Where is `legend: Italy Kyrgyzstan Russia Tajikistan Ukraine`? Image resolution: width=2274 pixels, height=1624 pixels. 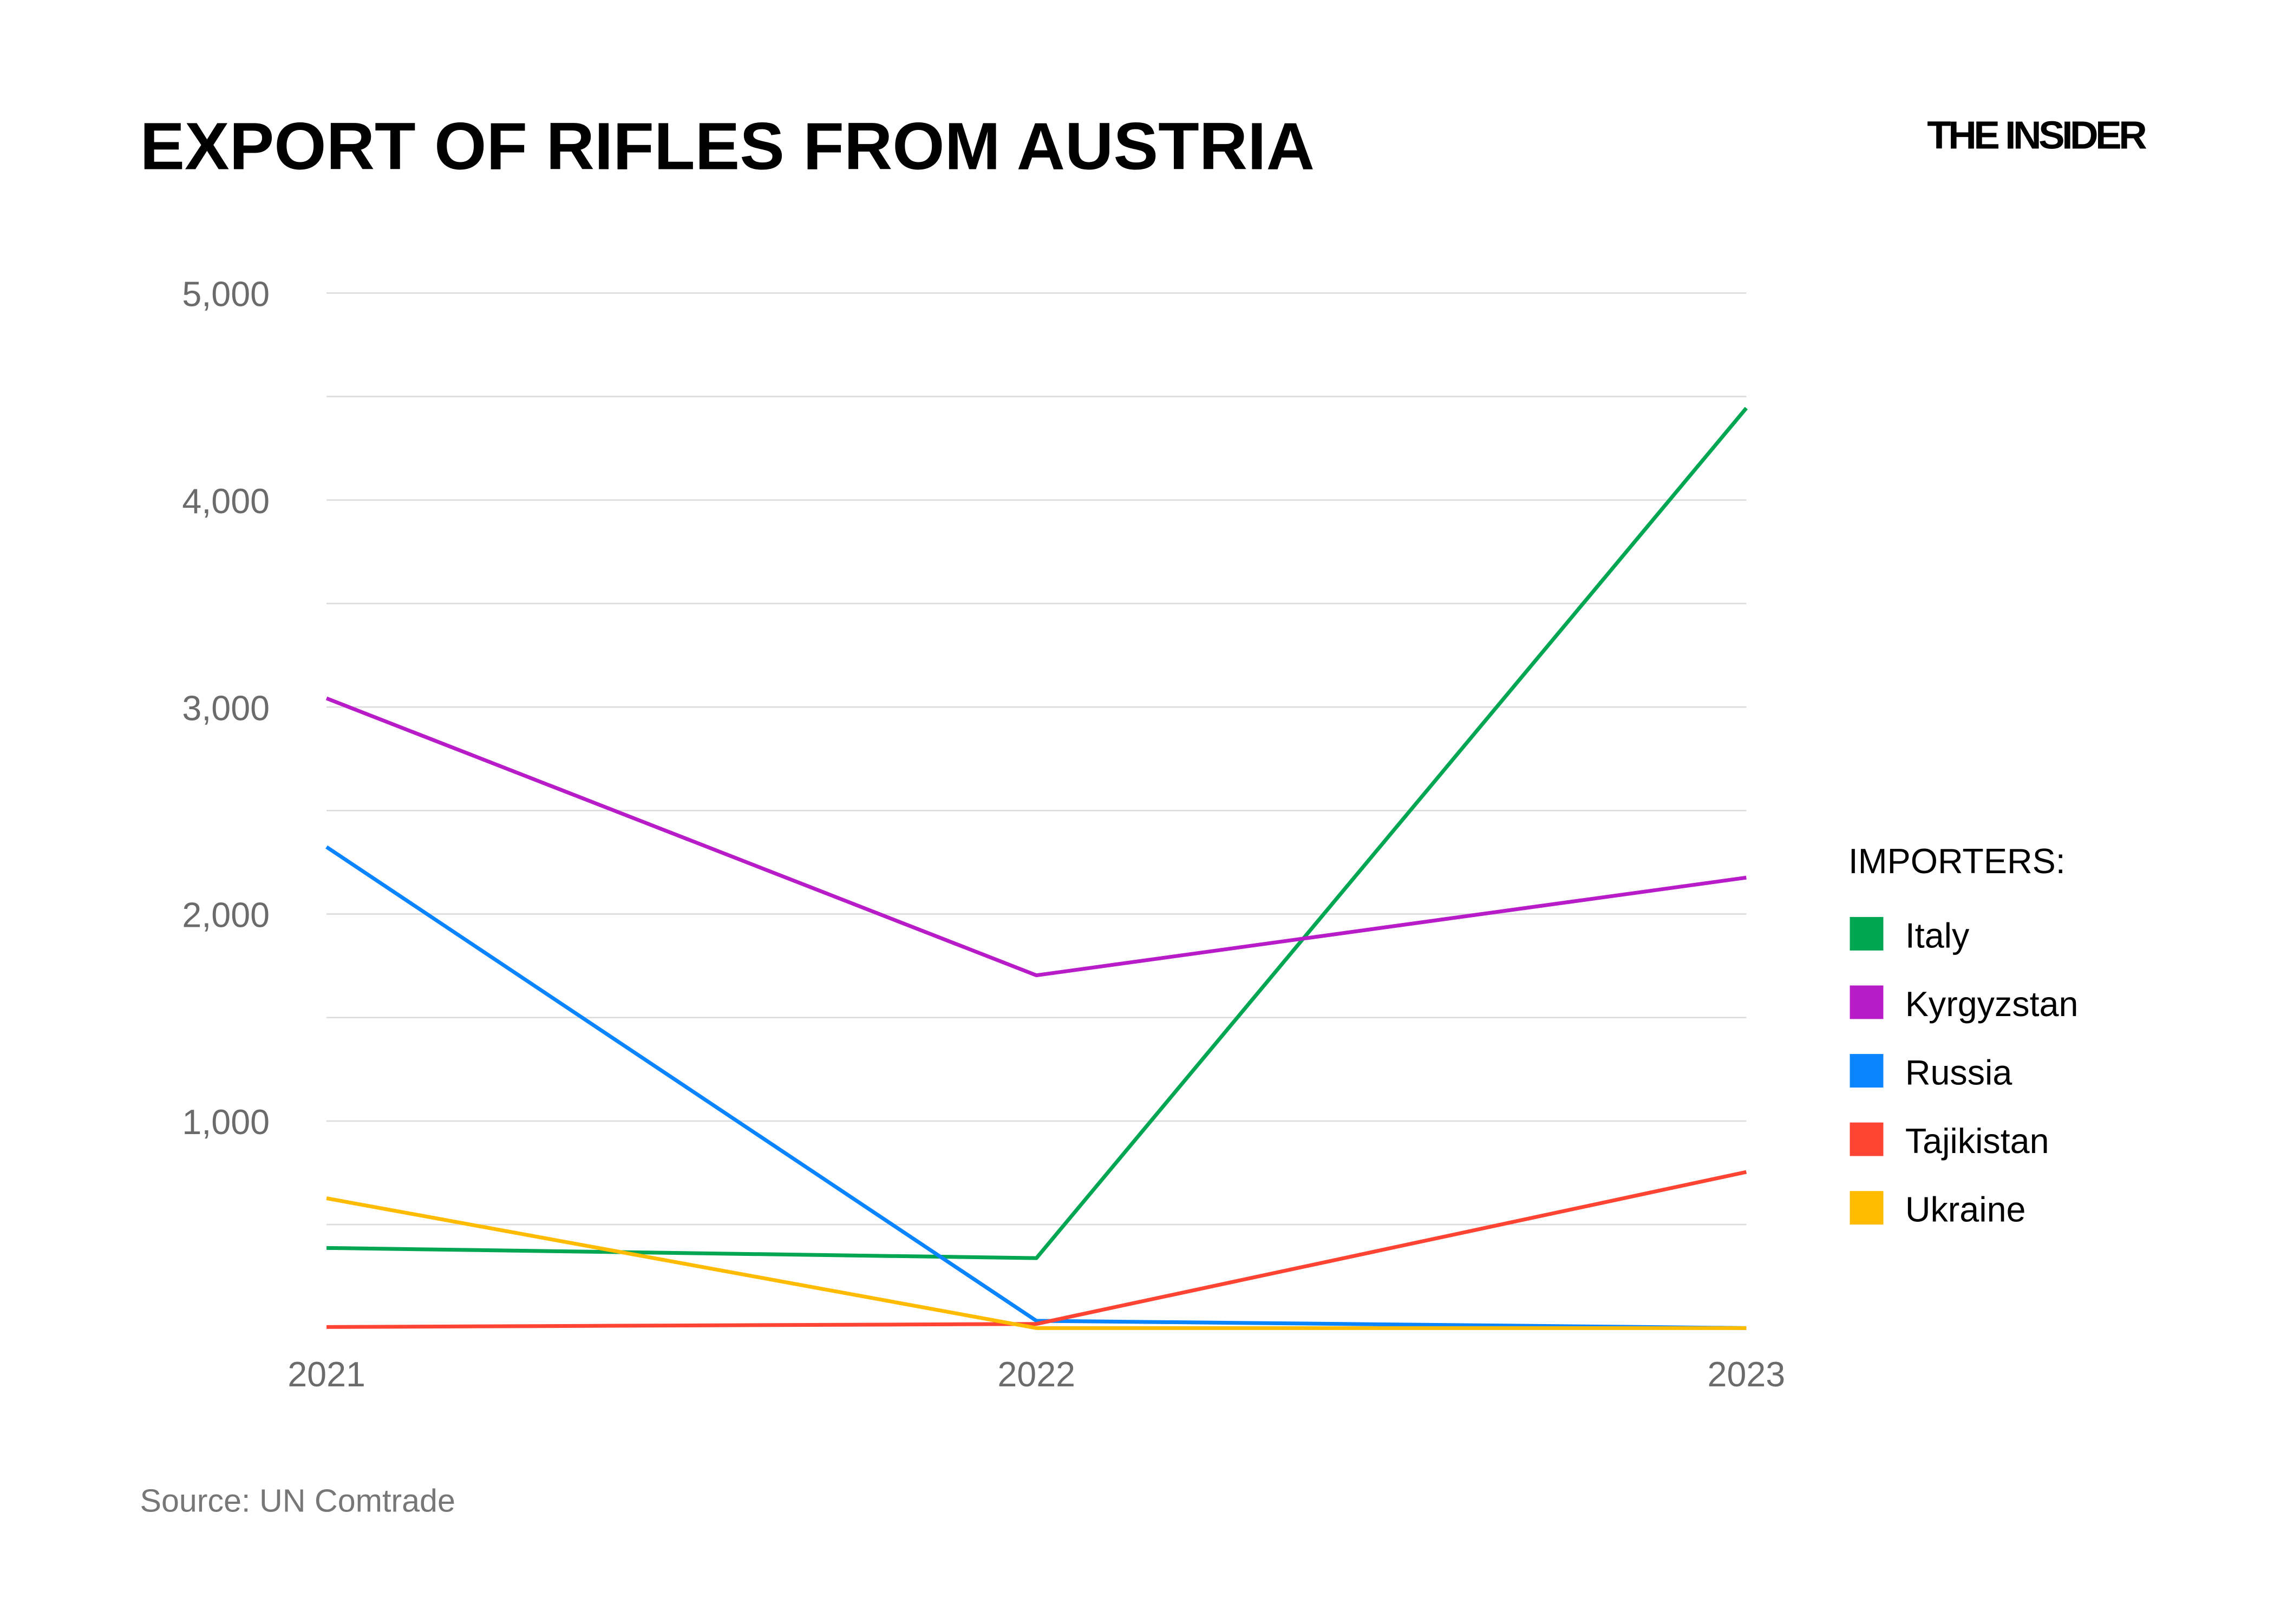
legend: Italy Kyrgyzstan Russia Tajikistan Ukraine is located at coordinates (1965, 1072).